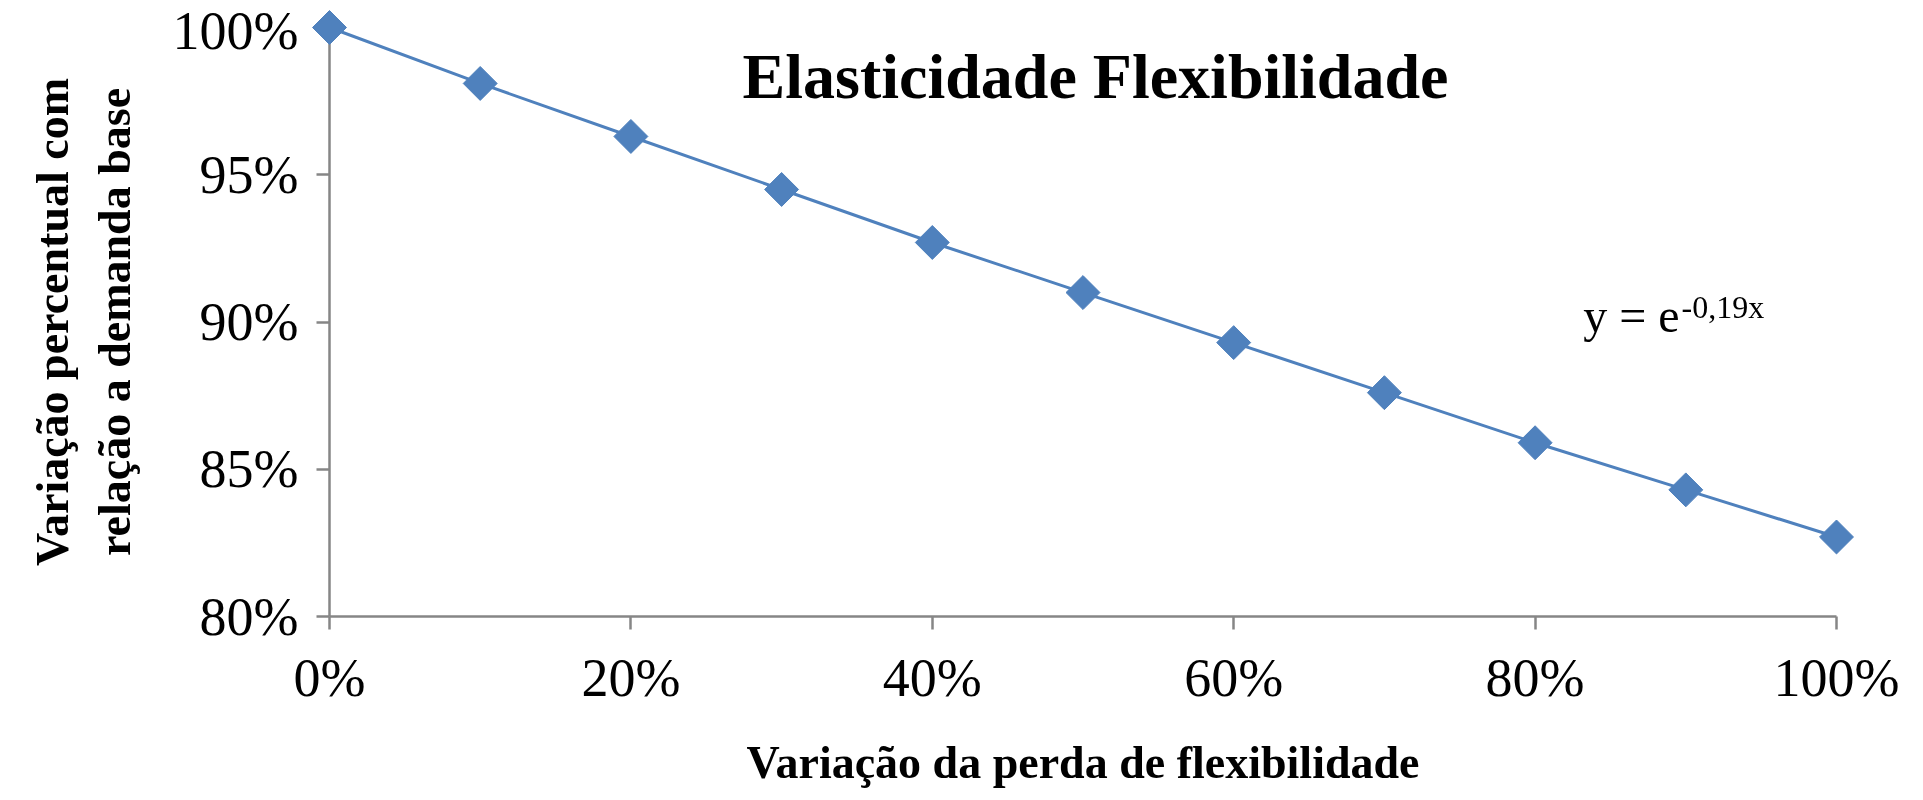 The image size is (1923, 800). What do you see at coordinates (249, 469) in the screenshot?
I see `y-tick-label: 85%` at bounding box center [249, 469].